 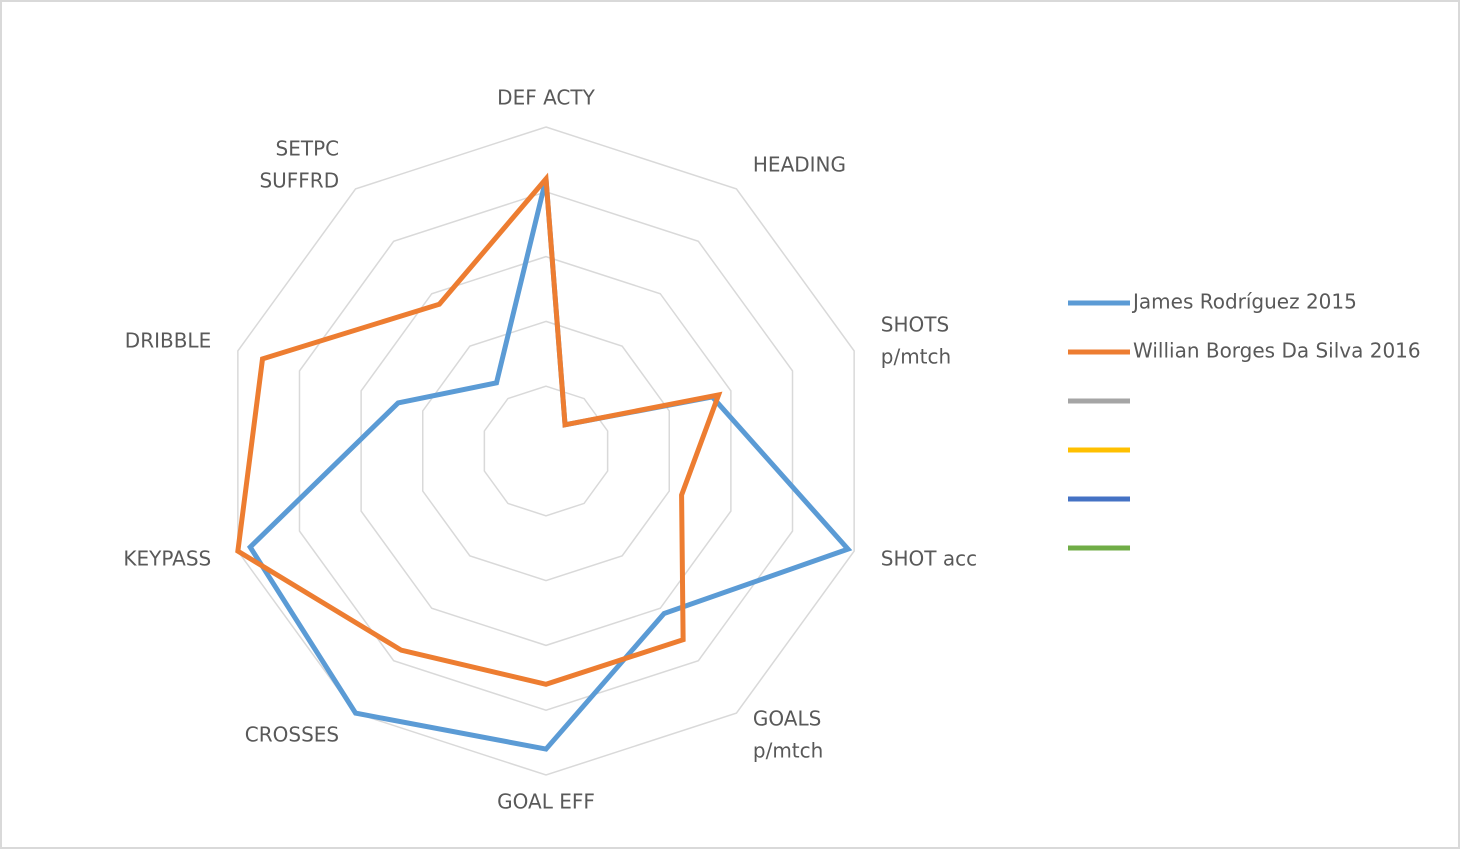 What do you see at coordinates (546, 802) in the screenshot?
I see `axis-label: GOAL EFF` at bounding box center [546, 802].